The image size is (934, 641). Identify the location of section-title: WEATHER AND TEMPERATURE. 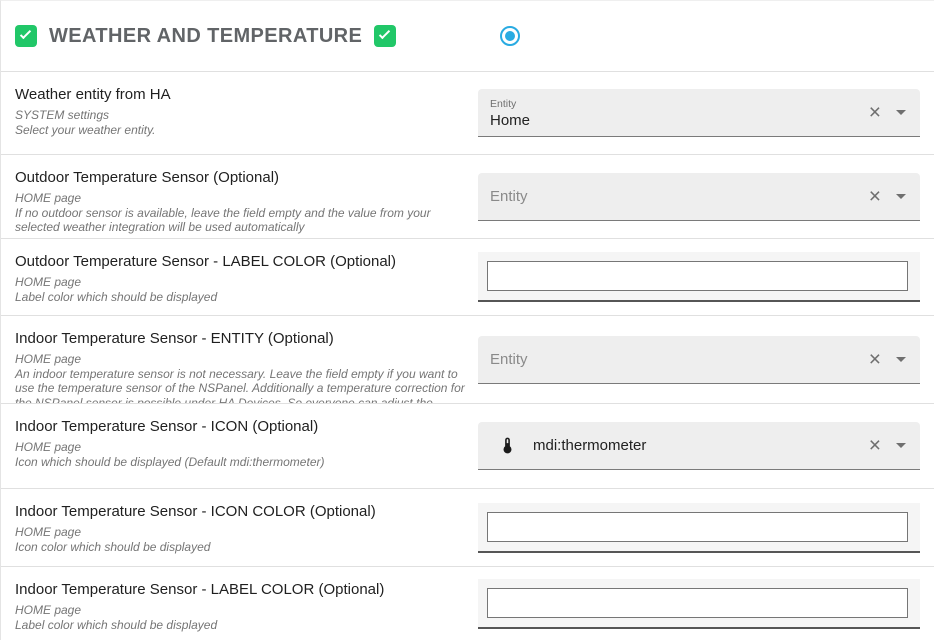
(206, 35).